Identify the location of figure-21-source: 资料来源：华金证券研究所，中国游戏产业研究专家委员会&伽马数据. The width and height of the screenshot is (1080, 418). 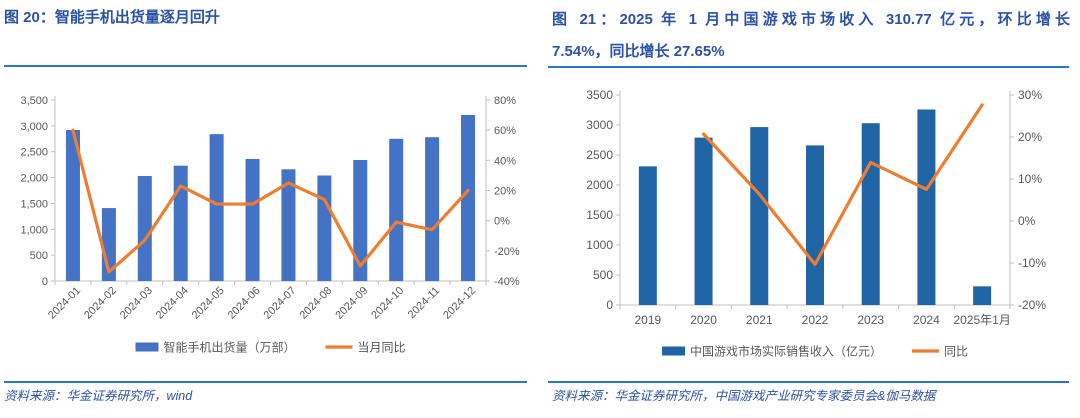
(744, 396).